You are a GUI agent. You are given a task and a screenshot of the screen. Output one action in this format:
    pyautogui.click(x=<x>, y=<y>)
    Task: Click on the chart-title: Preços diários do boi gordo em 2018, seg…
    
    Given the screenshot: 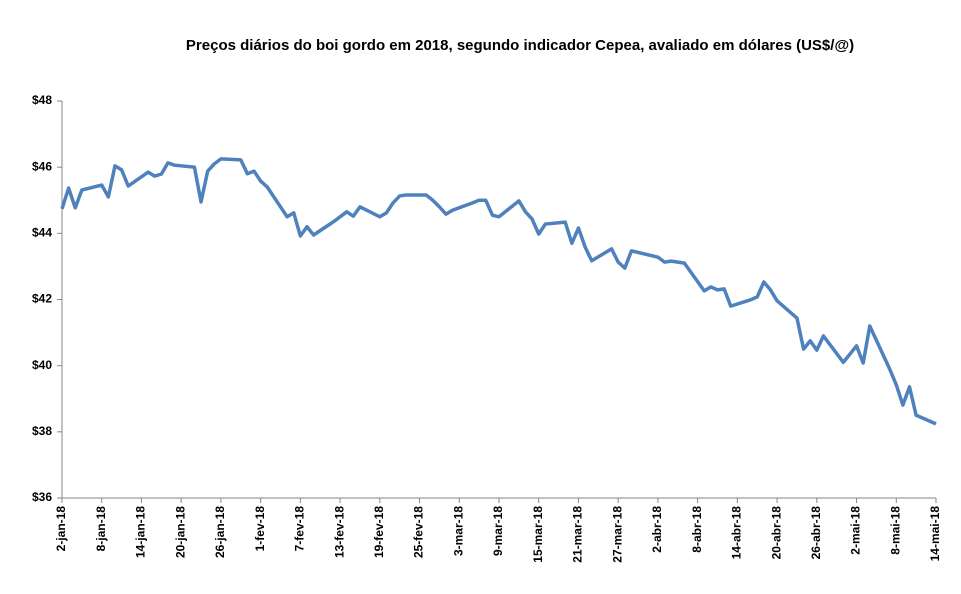 What is the action you would take?
    pyautogui.click(x=520, y=45)
    